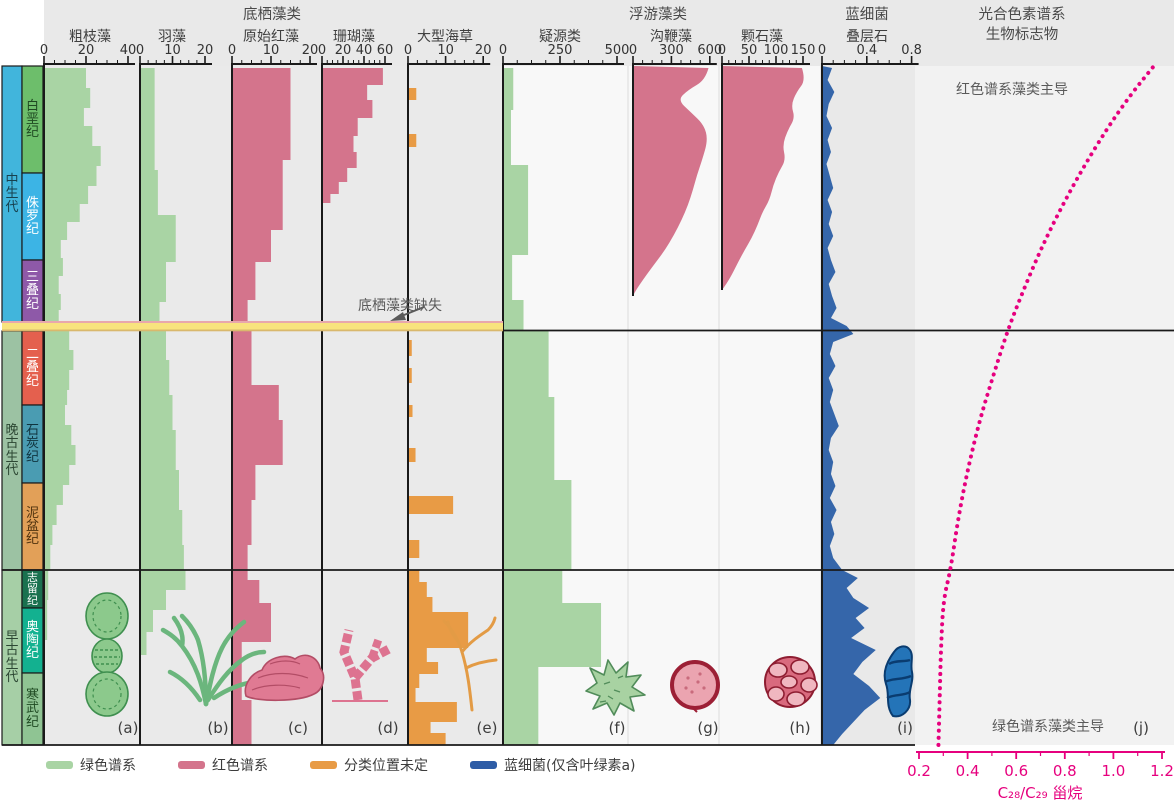 This screenshot has height=805, width=1174. What do you see at coordinates (851, 405) in the screenshot?
I see `profile-stromatolites` at bounding box center [851, 405].